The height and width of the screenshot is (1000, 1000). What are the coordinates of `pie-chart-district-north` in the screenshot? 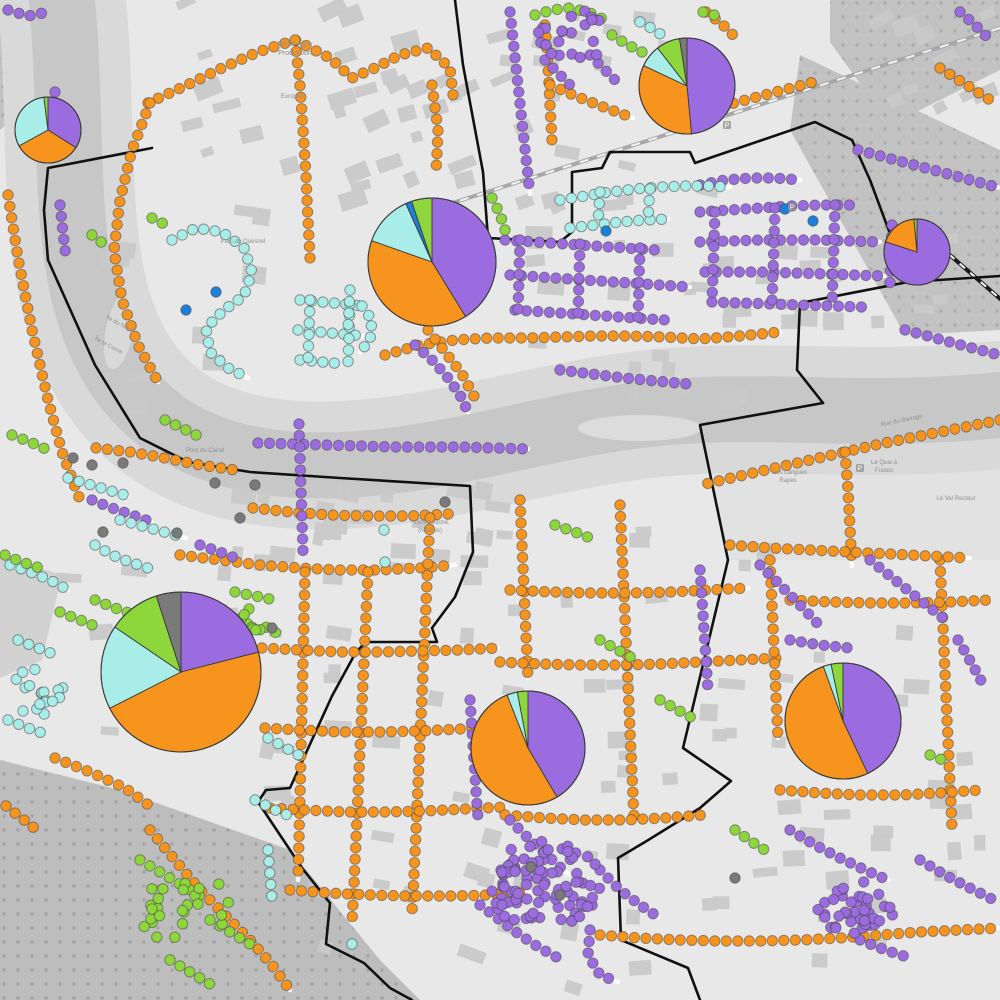 It's located at (687, 86).